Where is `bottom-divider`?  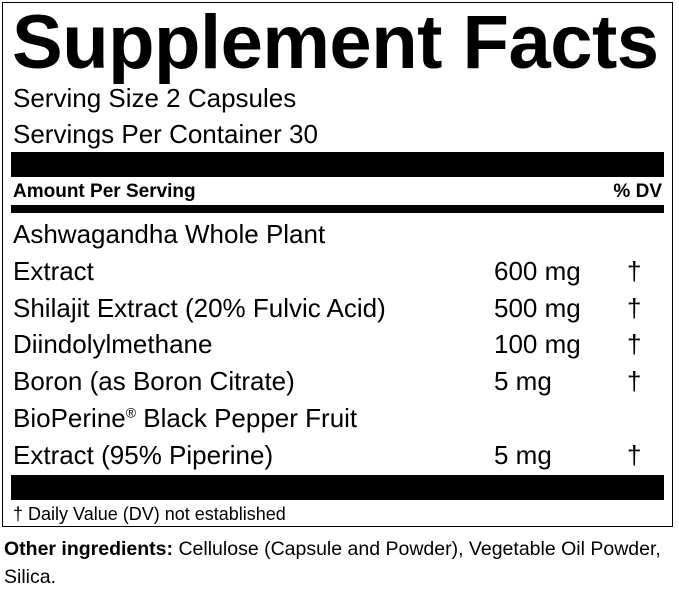 bottom-divider is located at coordinates (337, 487).